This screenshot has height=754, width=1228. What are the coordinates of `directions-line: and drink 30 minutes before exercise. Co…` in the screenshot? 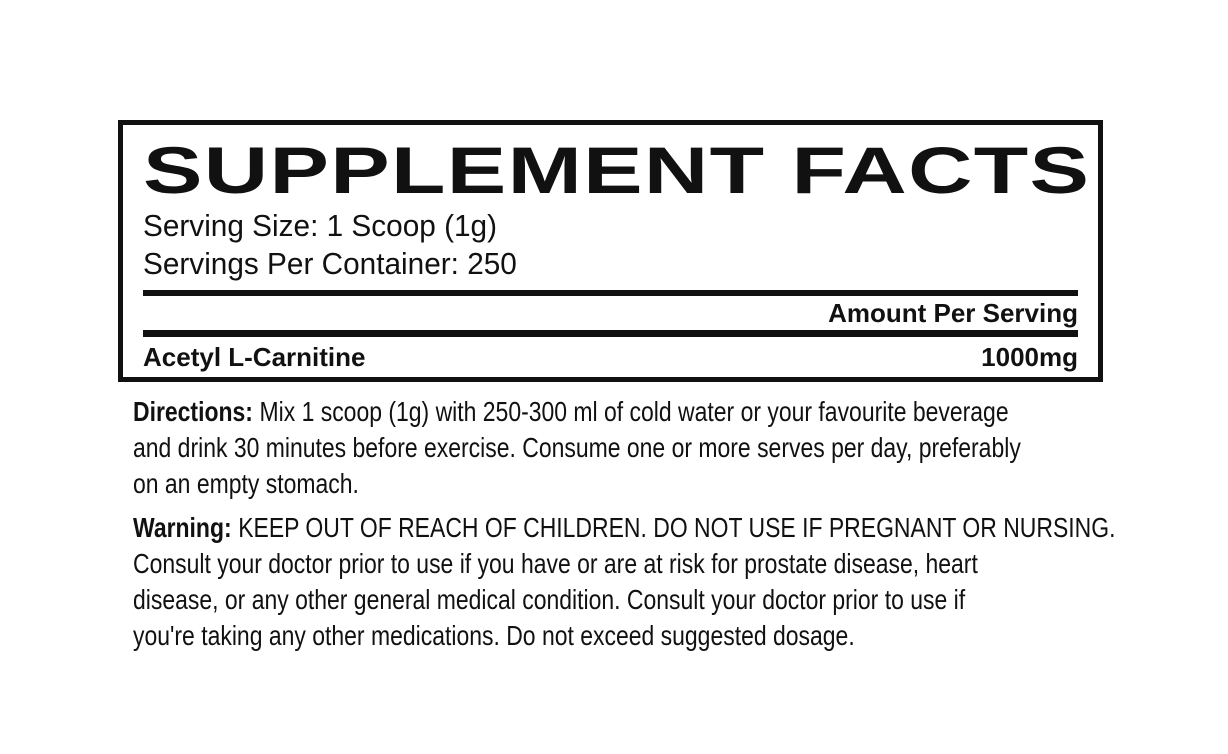 It's located at (577, 447).